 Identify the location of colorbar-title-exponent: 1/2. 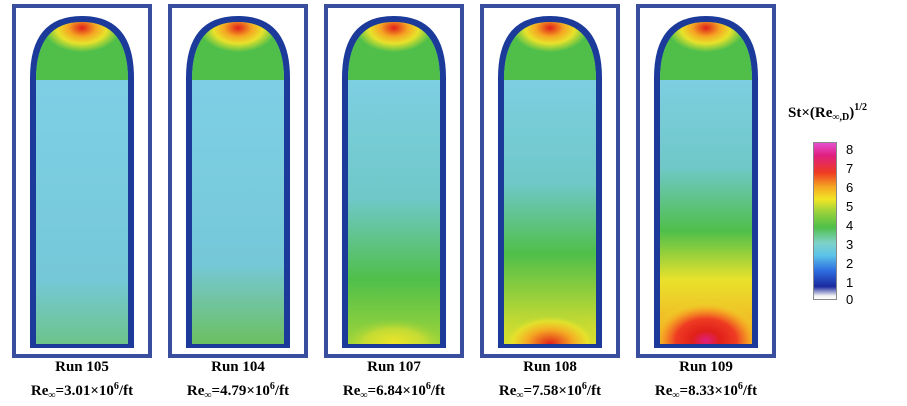
(861, 107).